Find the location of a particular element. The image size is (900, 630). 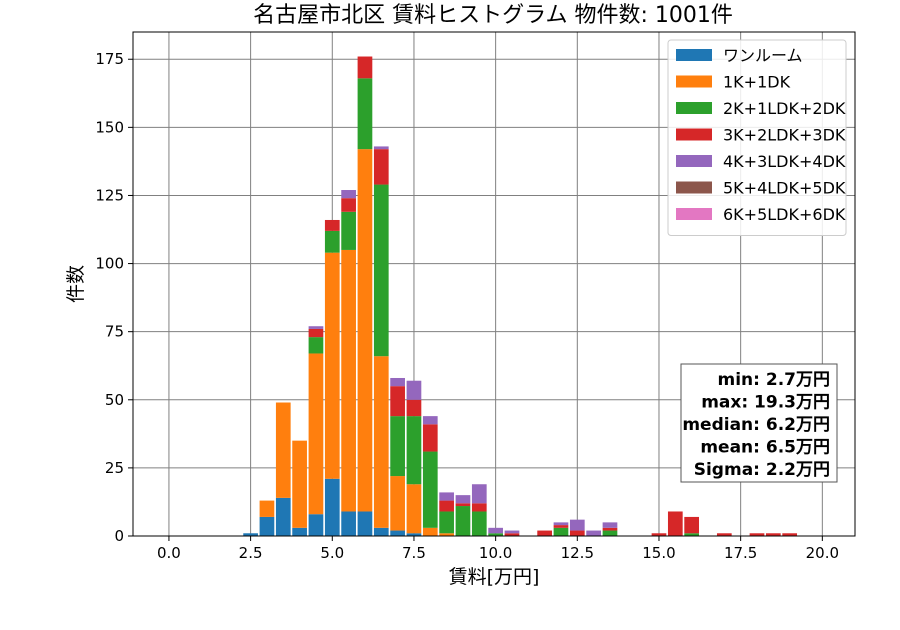

x-tick-label: 7.5 is located at coordinates (414, 553).